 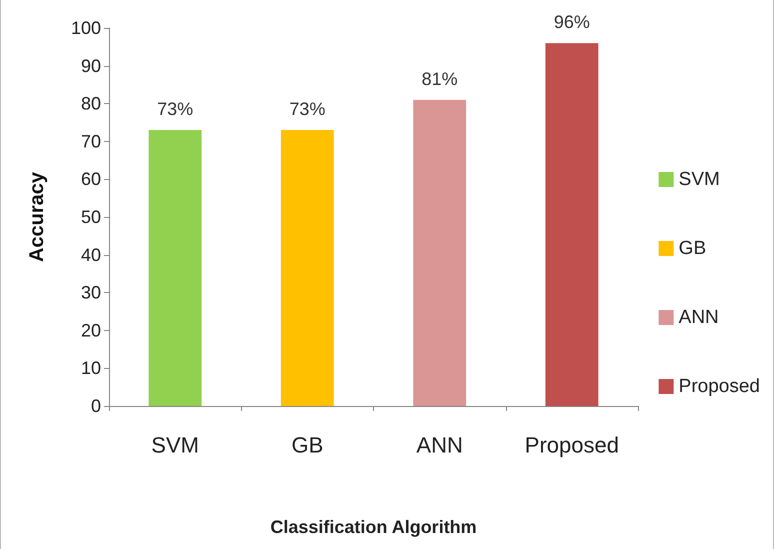 What do you see at coordinates (90, 254) in the screenshot?
I see `y-tick-label: 40` at bounding box center [90, 254].